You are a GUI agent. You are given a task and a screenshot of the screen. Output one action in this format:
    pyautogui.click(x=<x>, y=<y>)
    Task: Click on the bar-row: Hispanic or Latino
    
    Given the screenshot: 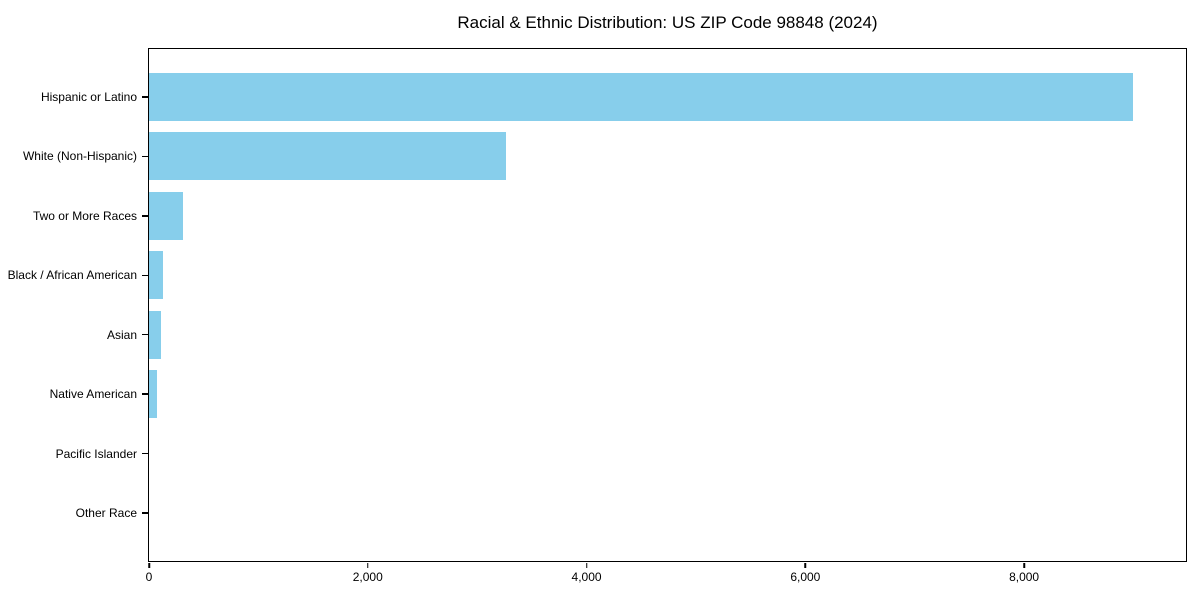 What is the action you would take?
    pyautogui.click(x=613, y=97)
    